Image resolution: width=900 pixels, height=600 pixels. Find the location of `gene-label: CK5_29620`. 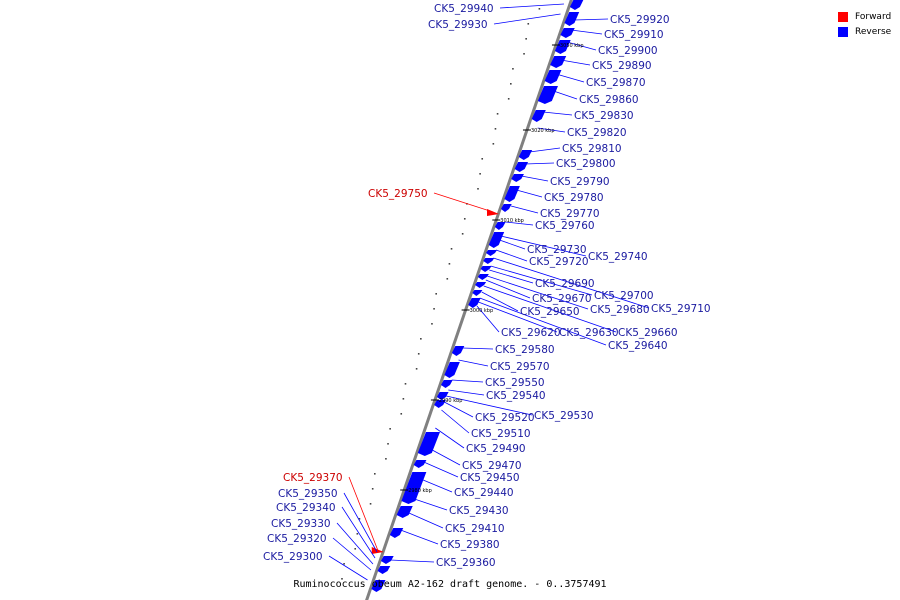

gene-label: CK5_29620 is located at coordinates (531, 333).